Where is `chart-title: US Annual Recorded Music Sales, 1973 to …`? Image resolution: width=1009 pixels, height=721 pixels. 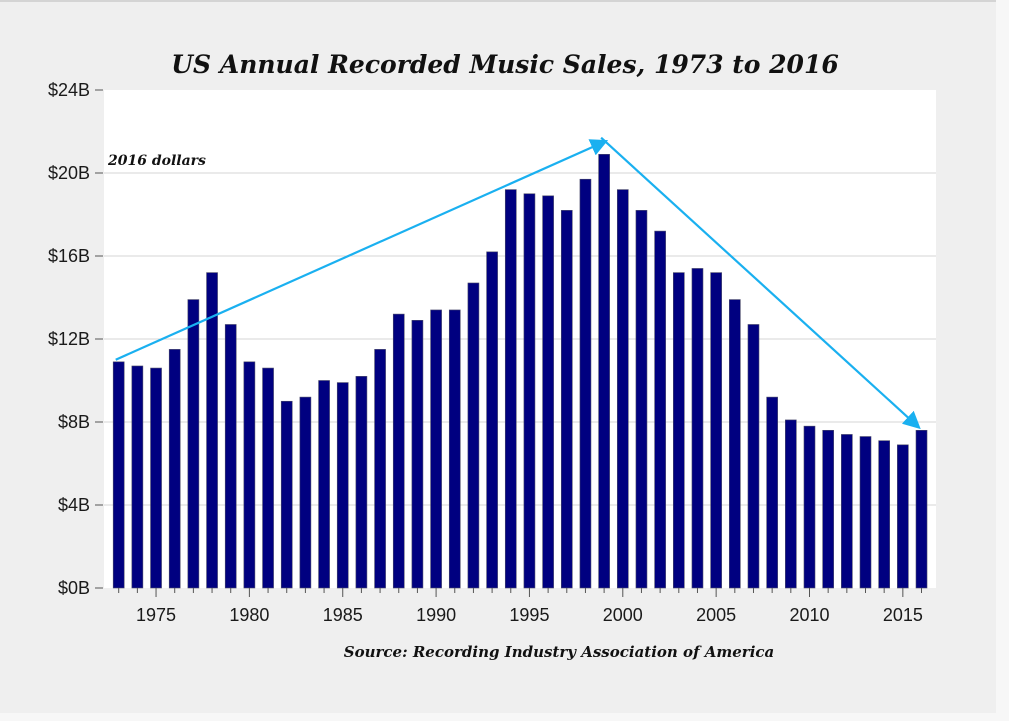 chart-title: US Annual Recorded Music Sales, 1973 to … is located at coordinates (504, 64).